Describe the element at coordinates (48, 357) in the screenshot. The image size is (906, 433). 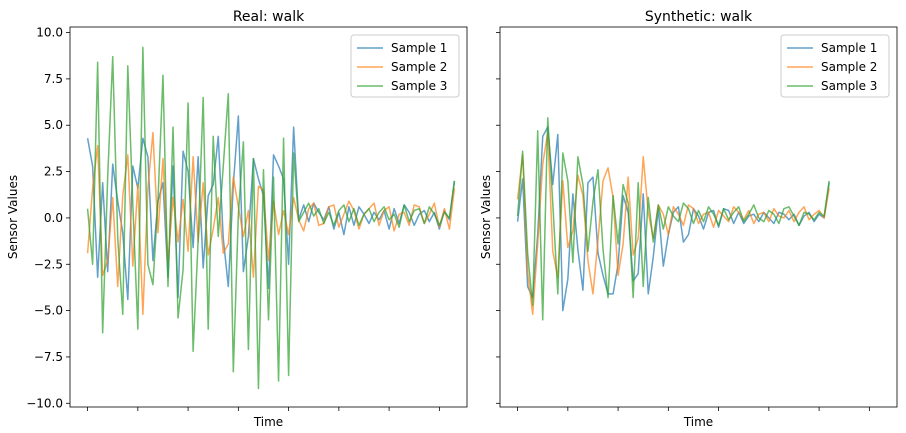
I see `y-tick-label: −7.5` at that location.